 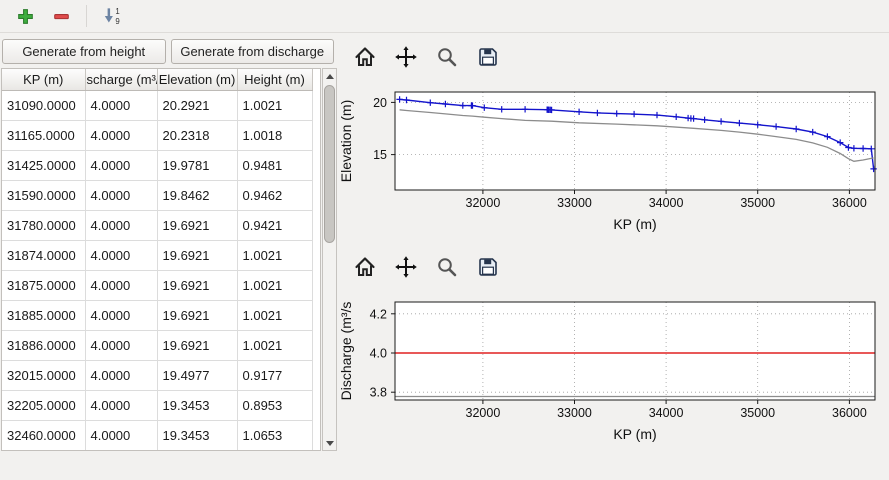 I want to click on home-icon, so click(x=365, y=266).